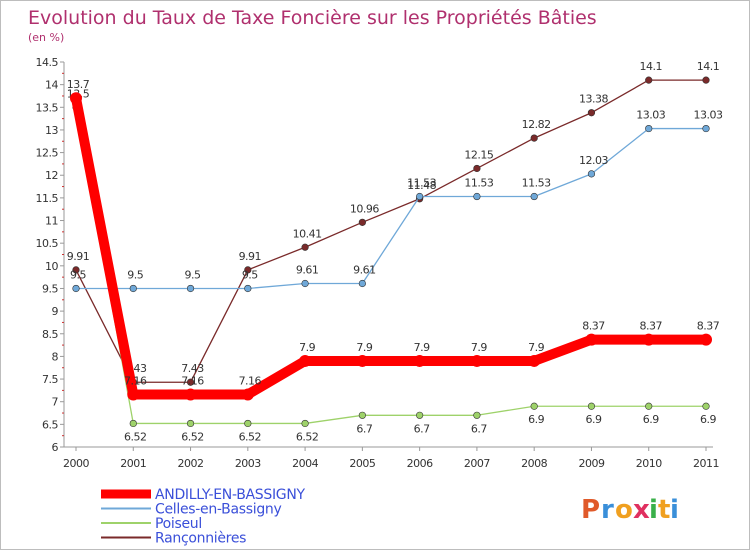 The image size is (750, 551). I want to click on data-label: 12.82, so click(536, 124).